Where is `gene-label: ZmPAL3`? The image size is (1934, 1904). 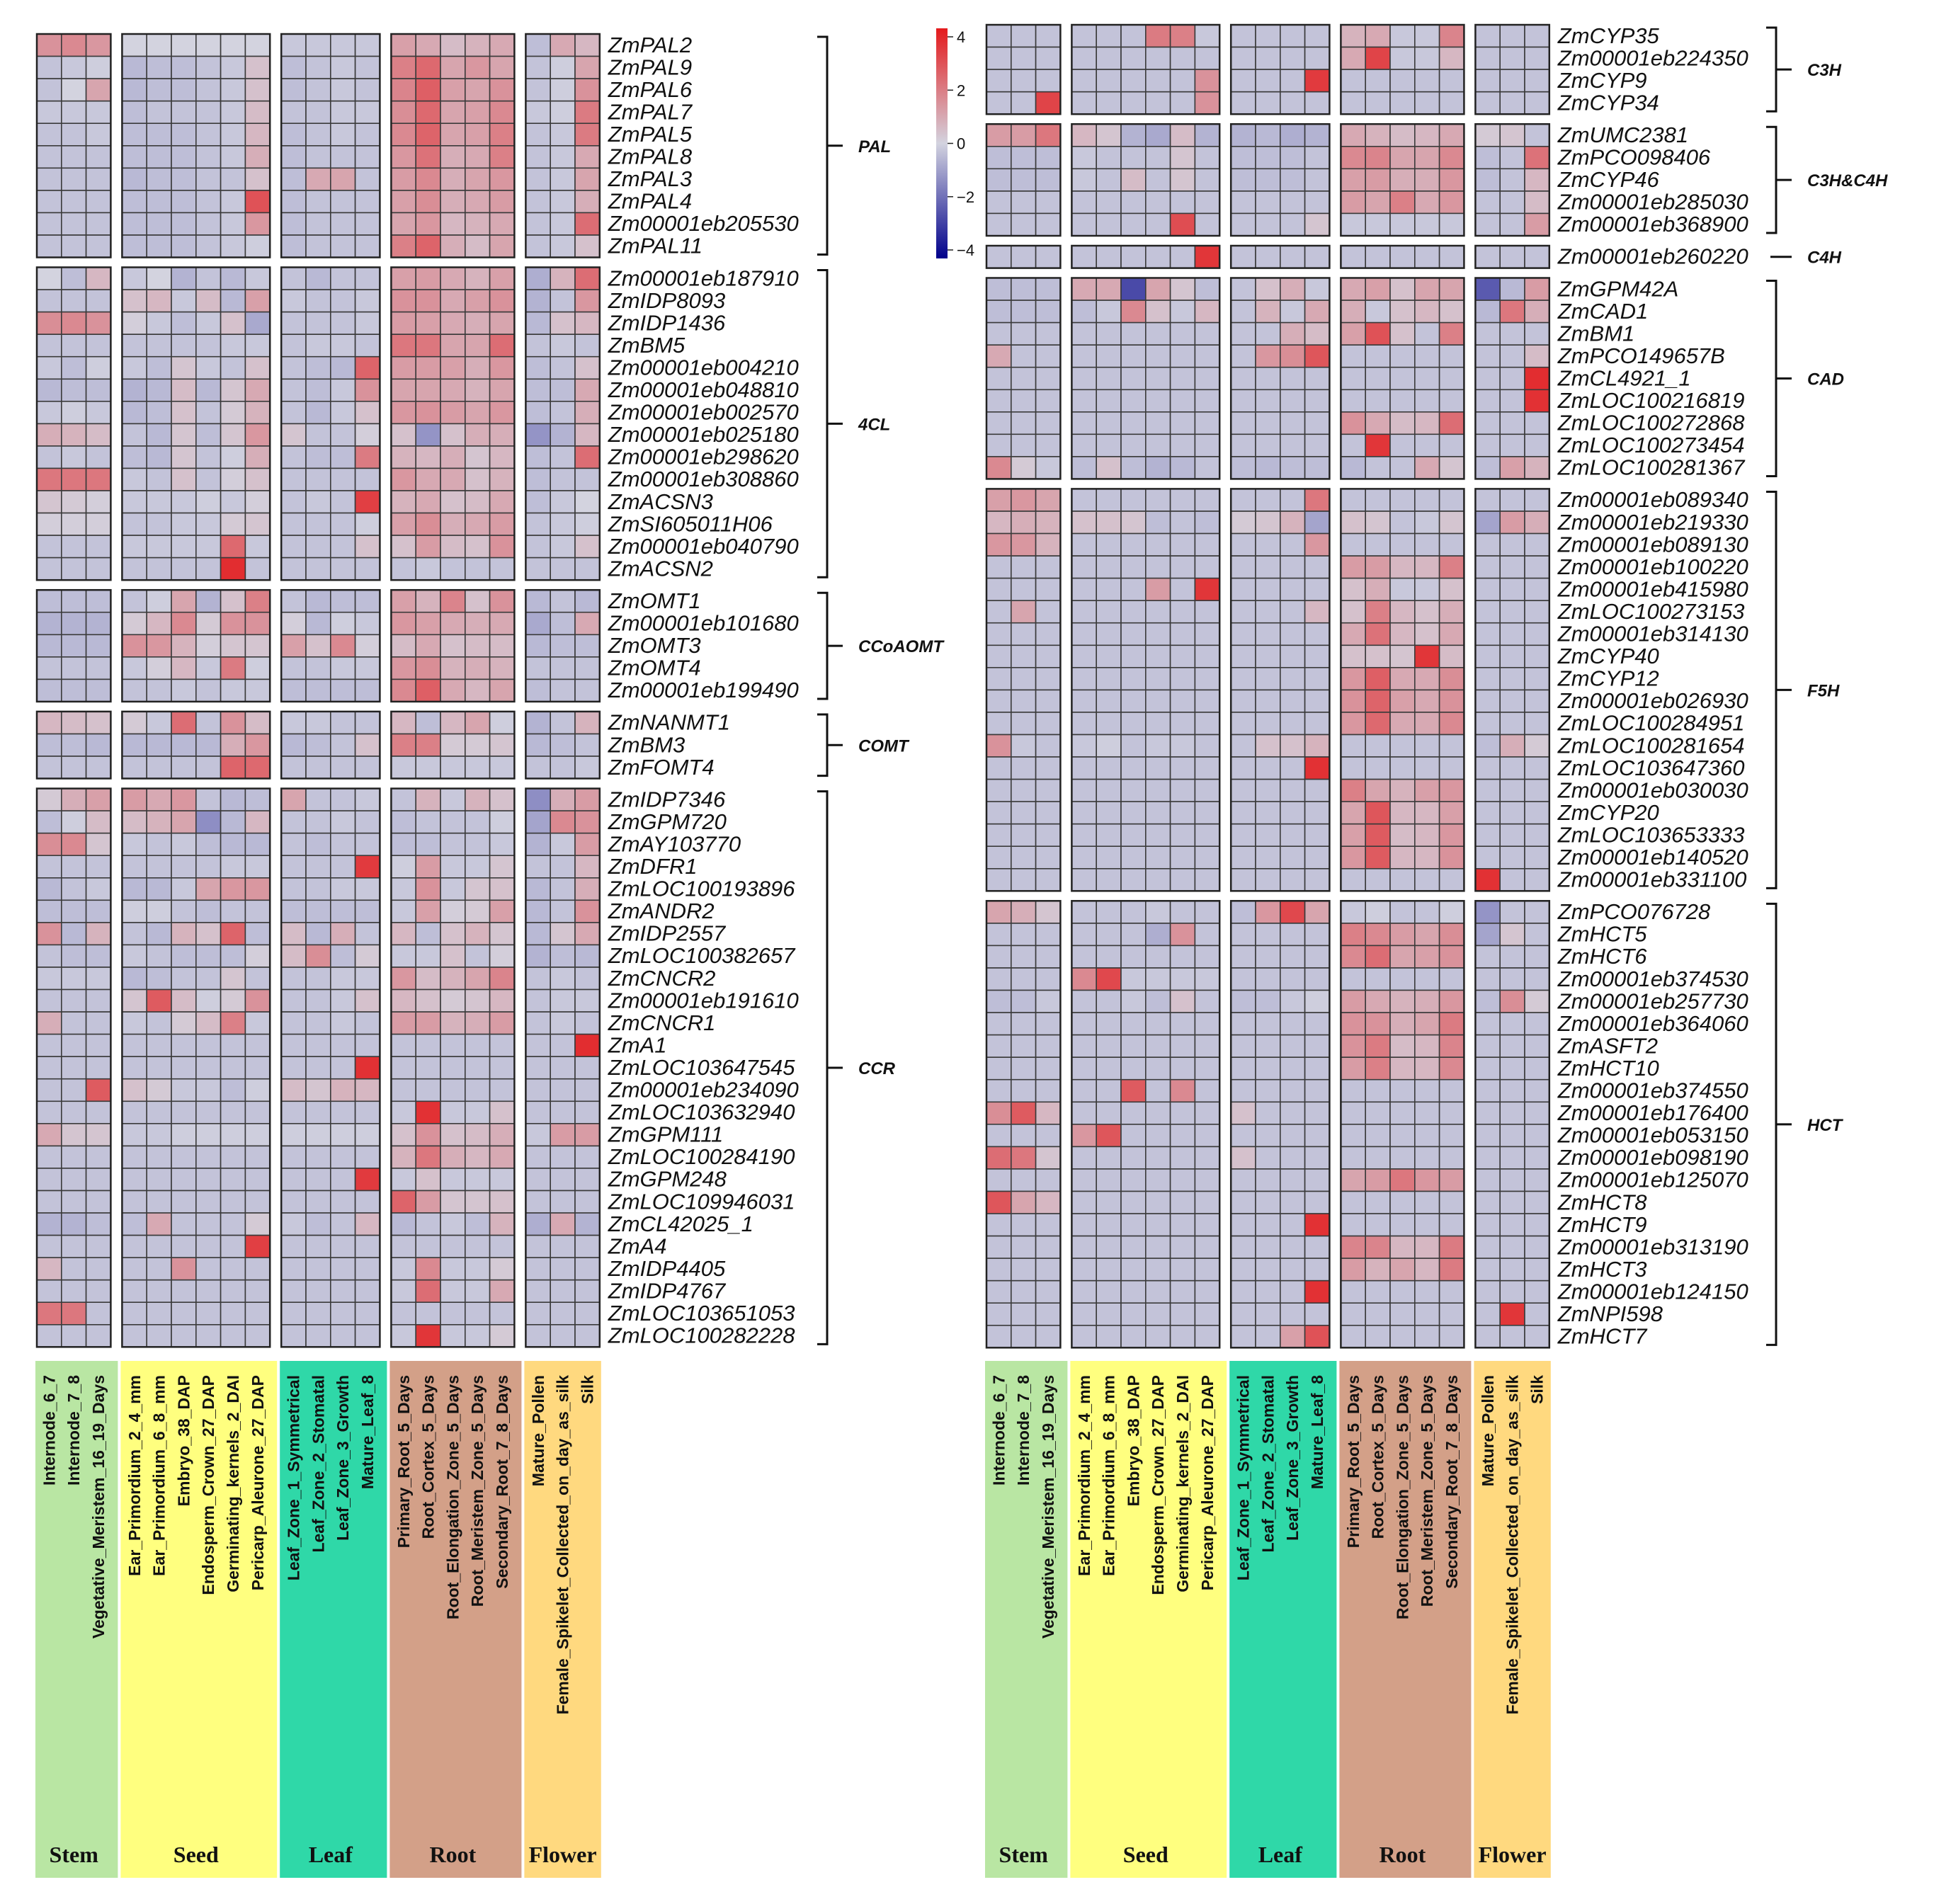 gene-label: ZmPAL3 is located at coordinates (650, 179).